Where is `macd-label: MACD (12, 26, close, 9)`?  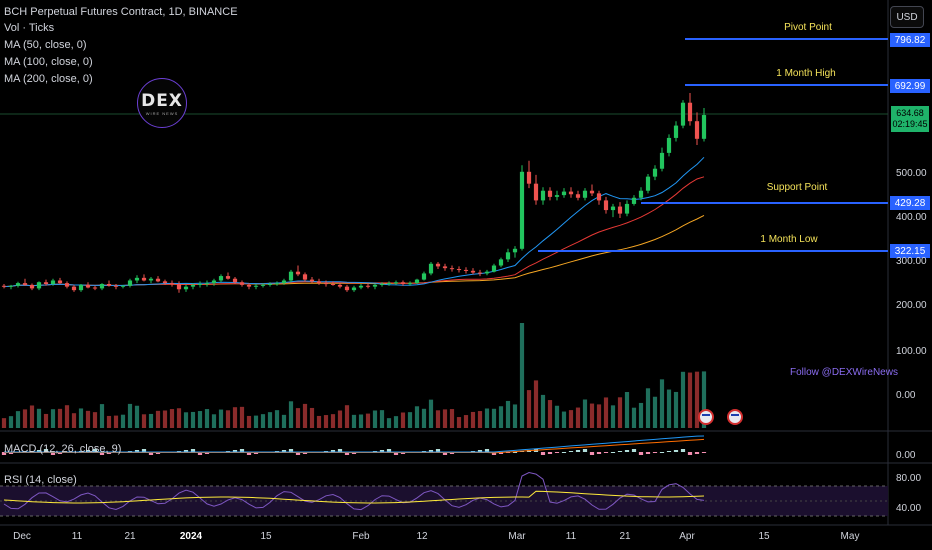 macd-label: MACD (12, 26, close, 9) is located at coordinates (63, 449).